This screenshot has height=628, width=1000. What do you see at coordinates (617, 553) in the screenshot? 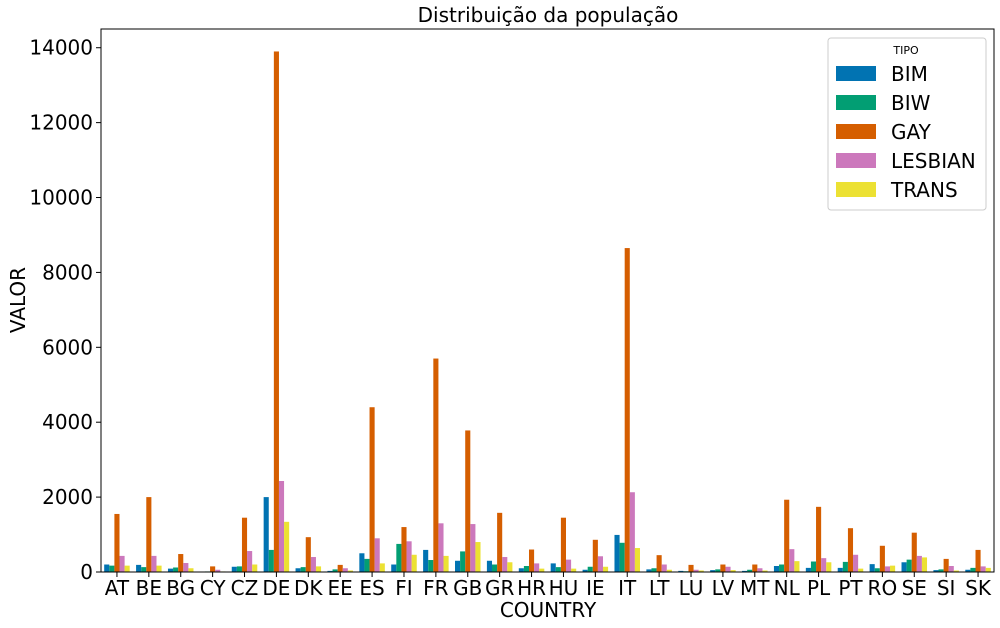
I see `bar-bim-it` at bounding box center [617, 553].